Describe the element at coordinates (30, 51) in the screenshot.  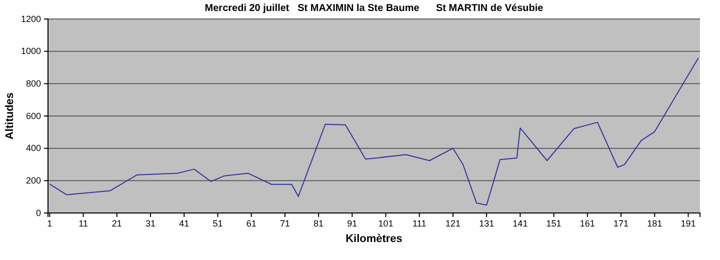
I see `y-tick-label: 1000` at that location.